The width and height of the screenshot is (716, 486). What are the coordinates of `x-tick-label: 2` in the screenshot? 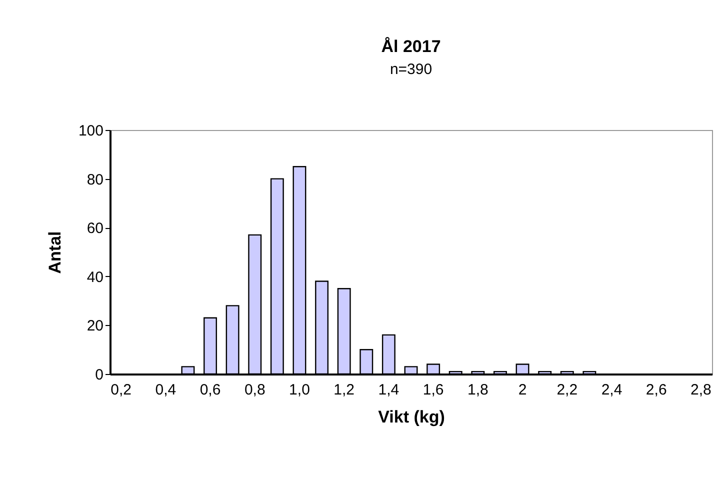 It's located at (522, 390).